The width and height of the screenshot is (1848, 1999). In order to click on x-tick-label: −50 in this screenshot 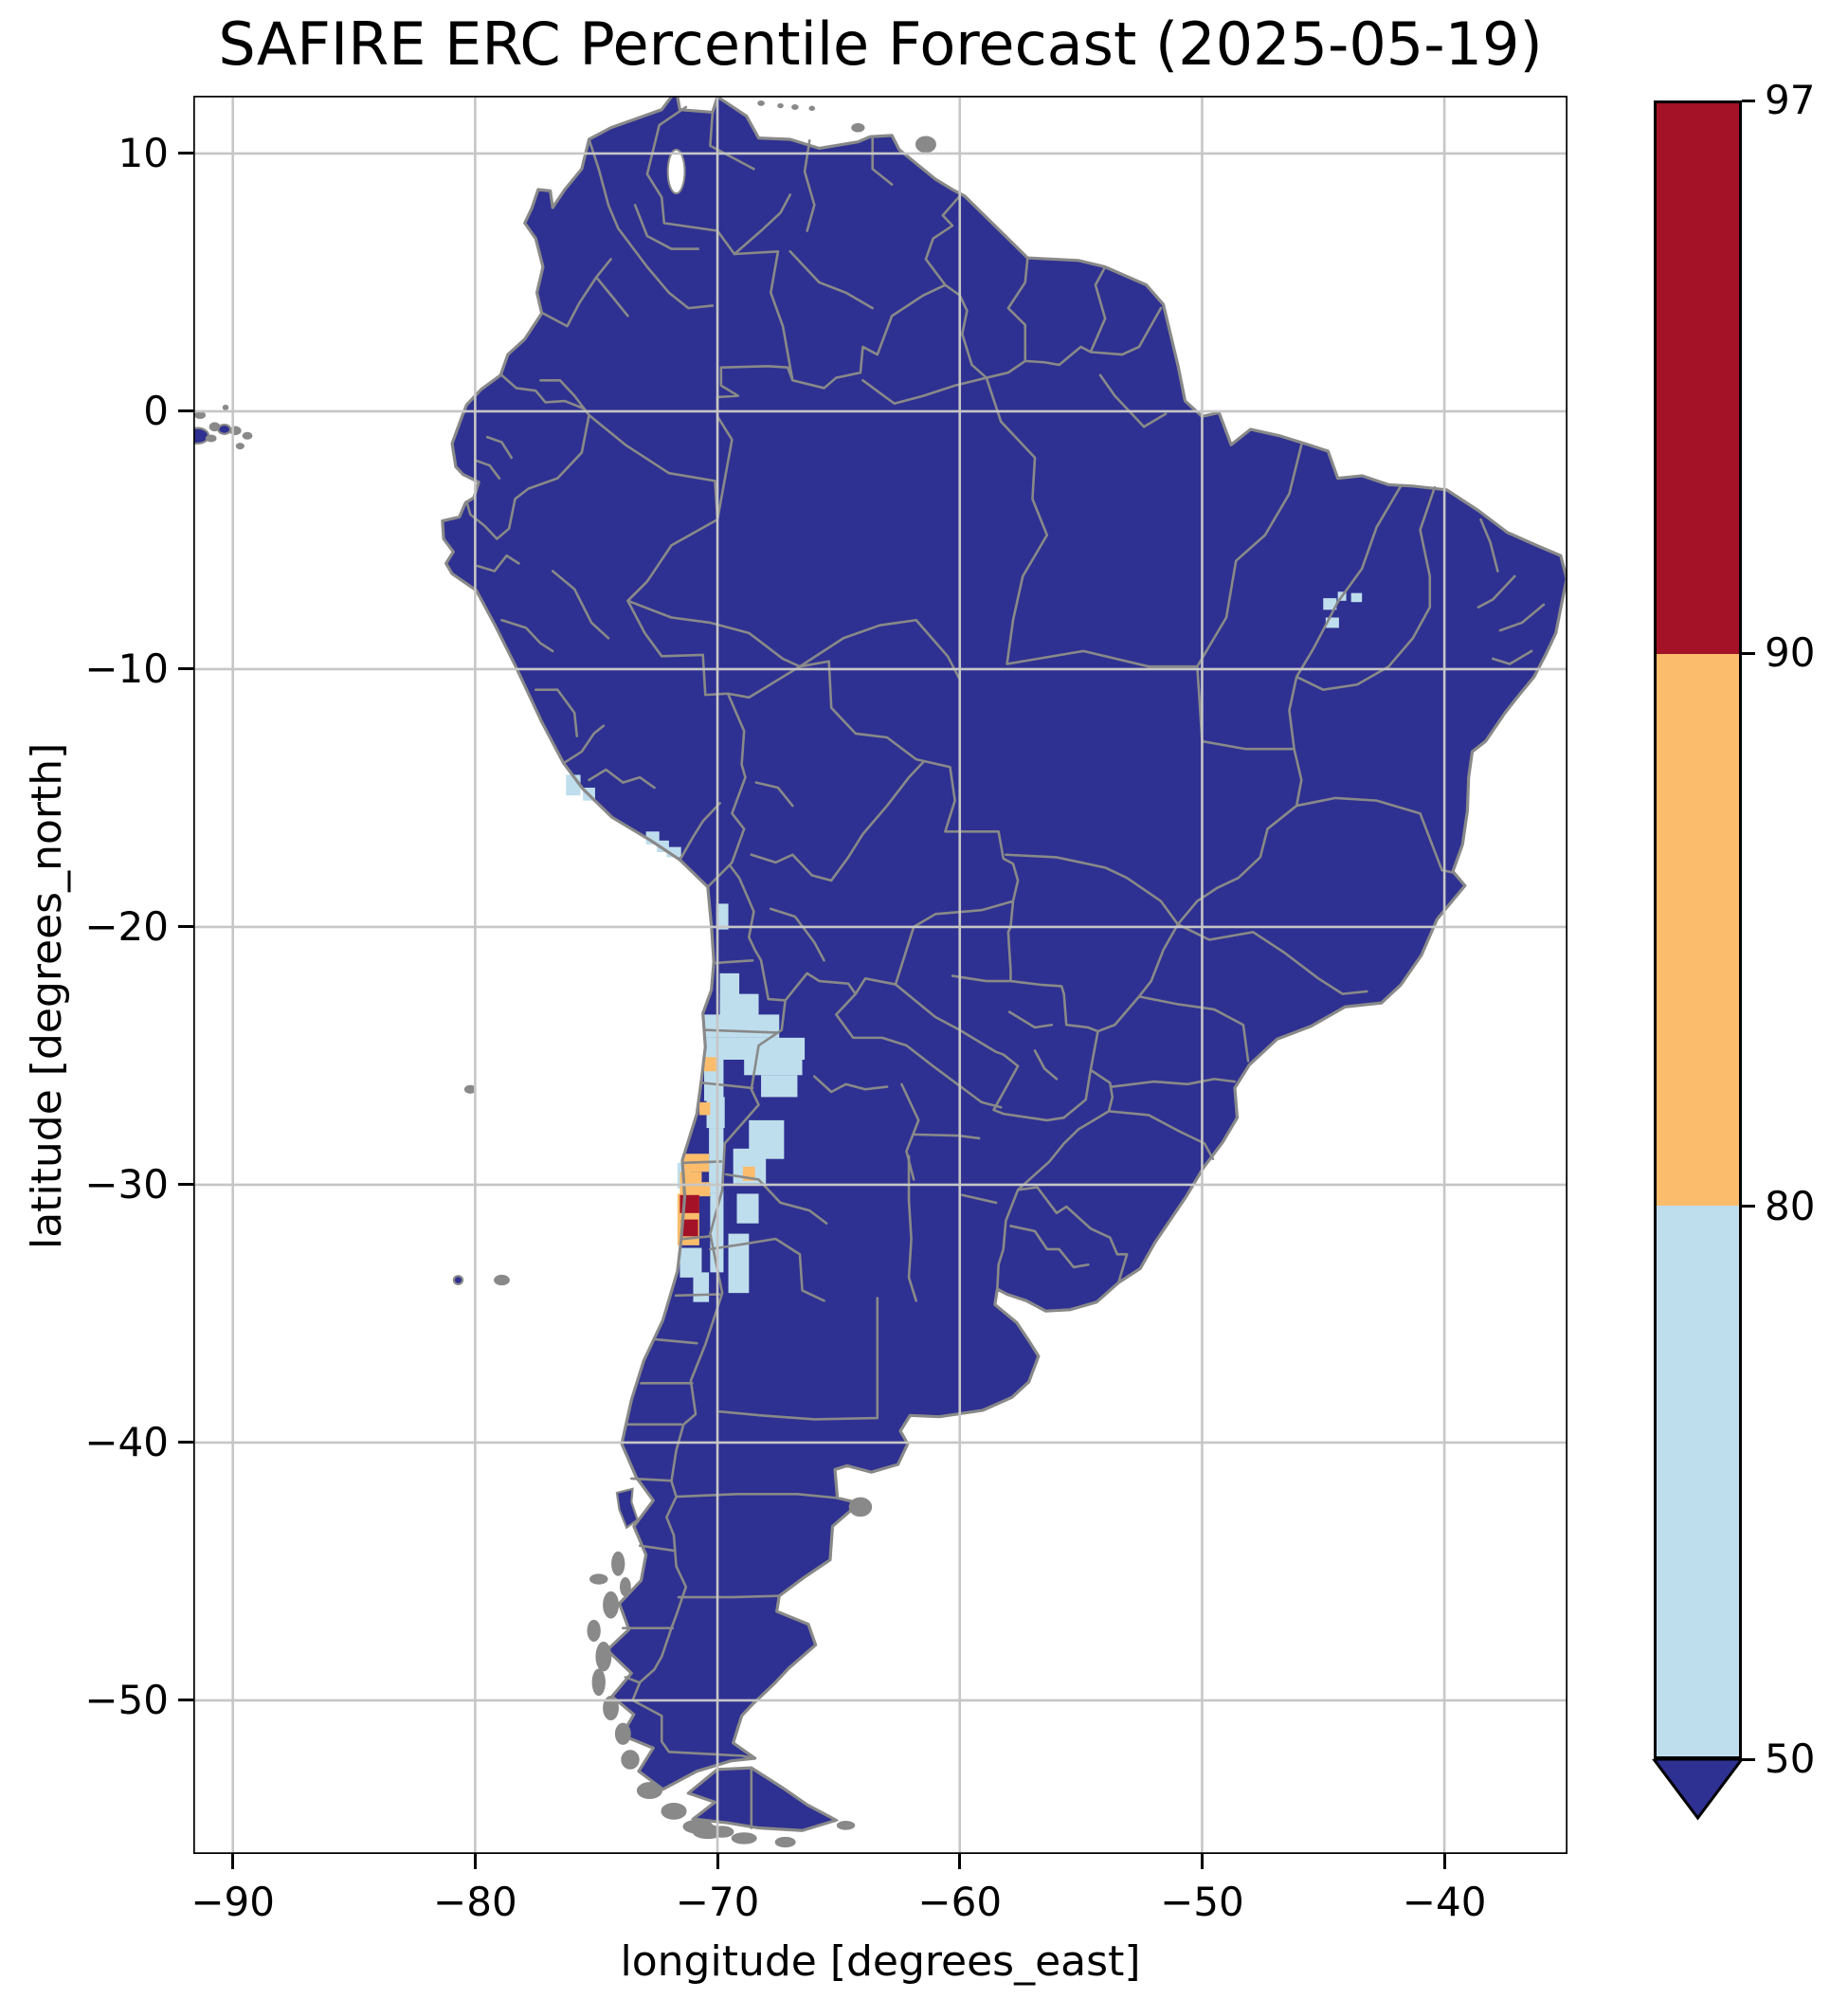, I will do `click(1202, 1902)`.